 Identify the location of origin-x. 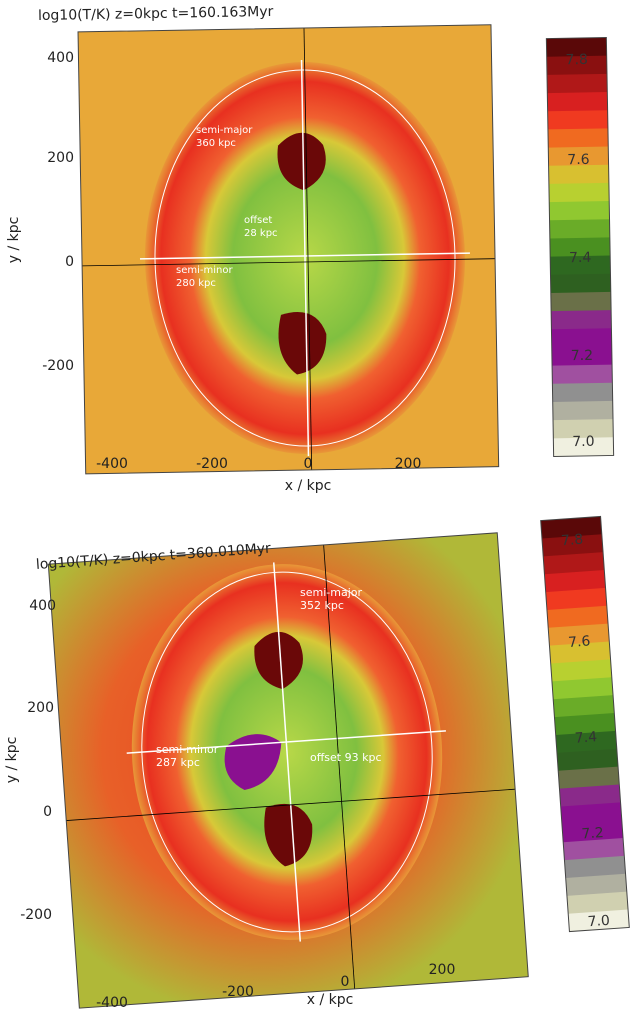
(291, 804).